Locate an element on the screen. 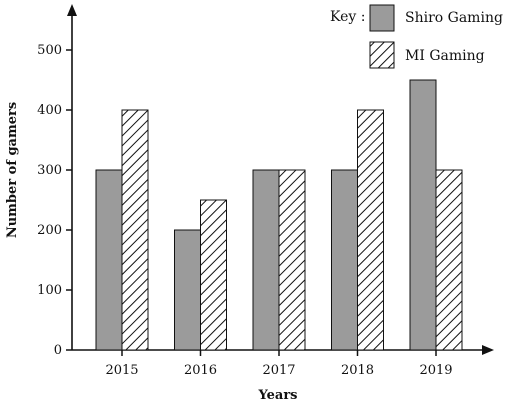 Image resolution: width=518 pixels, height=406 pixels. legend: Key : Shiro Gaming MI Gaming is located at coordinates (416, 36).